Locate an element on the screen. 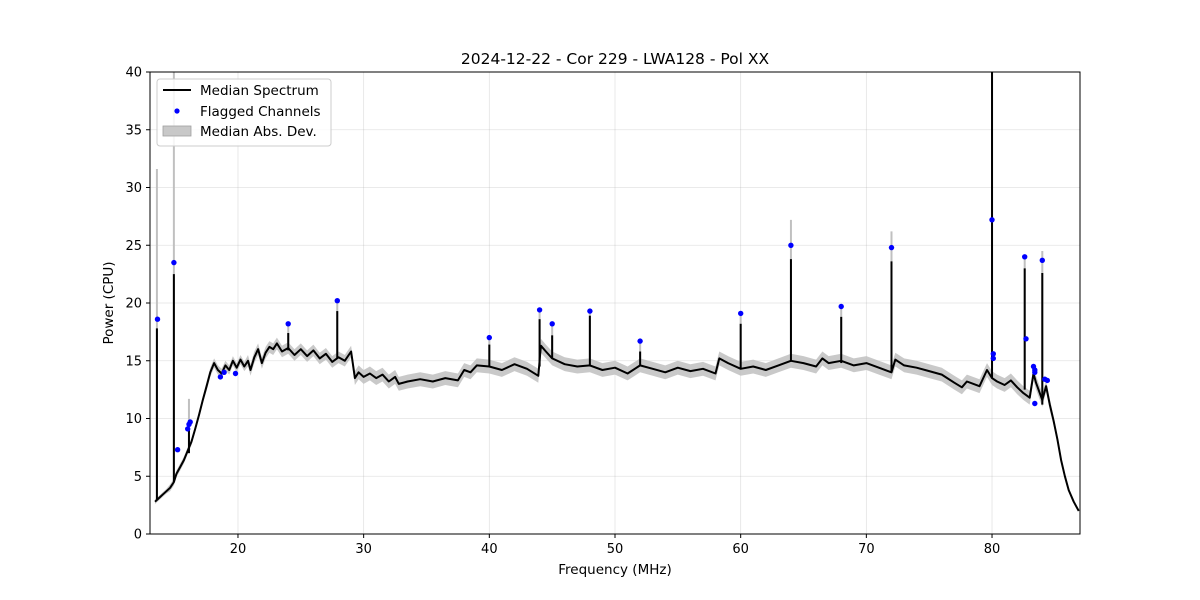 The width and height of the screenshot is (1200, 600). y-axis-label: Power (CPU) is located at coordinates (109, 302).